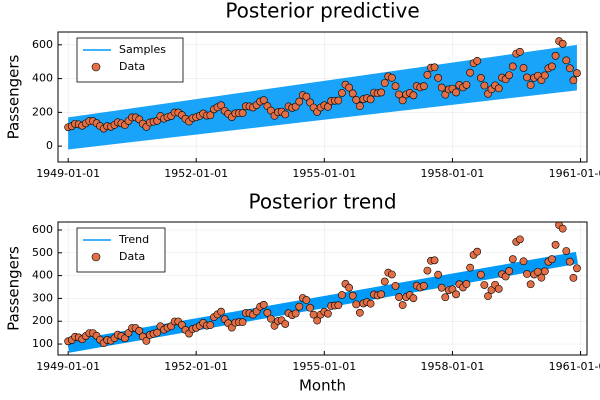 This screenshot has height=400, width=600. Describe the element at coordinates (42, 275) in the screenshot. I see `y-tick-label: 400` at that location.